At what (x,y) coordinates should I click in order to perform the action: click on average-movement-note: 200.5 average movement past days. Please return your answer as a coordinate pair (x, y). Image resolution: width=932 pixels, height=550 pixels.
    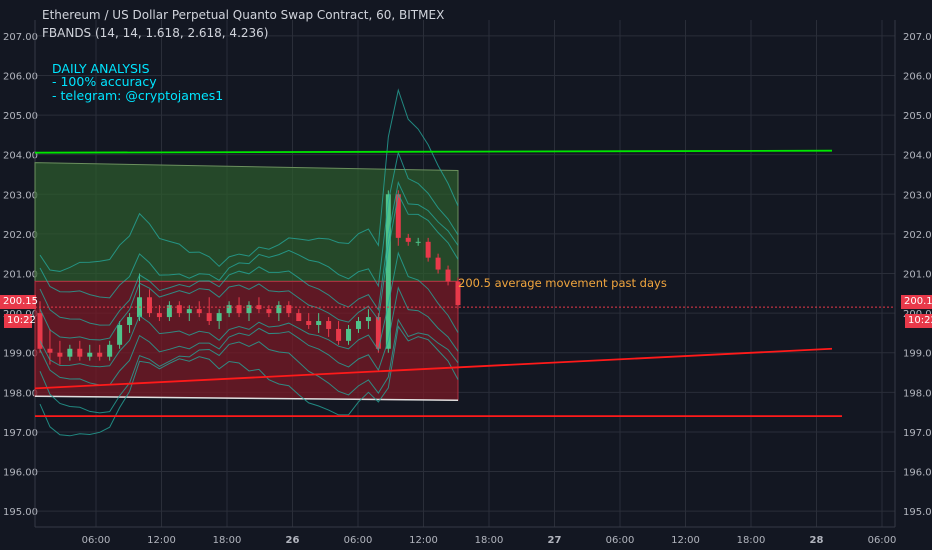
    Looking at the image, I should click on (562, 283).